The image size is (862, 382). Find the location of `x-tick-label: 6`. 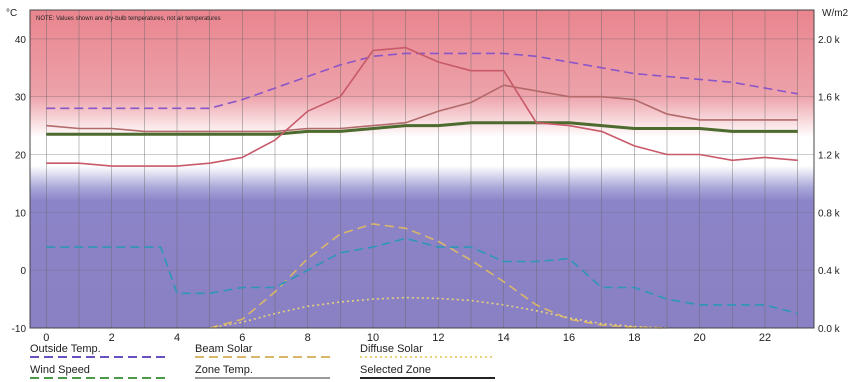

x-tick-label: 6 is located at coordinates (242, 338).